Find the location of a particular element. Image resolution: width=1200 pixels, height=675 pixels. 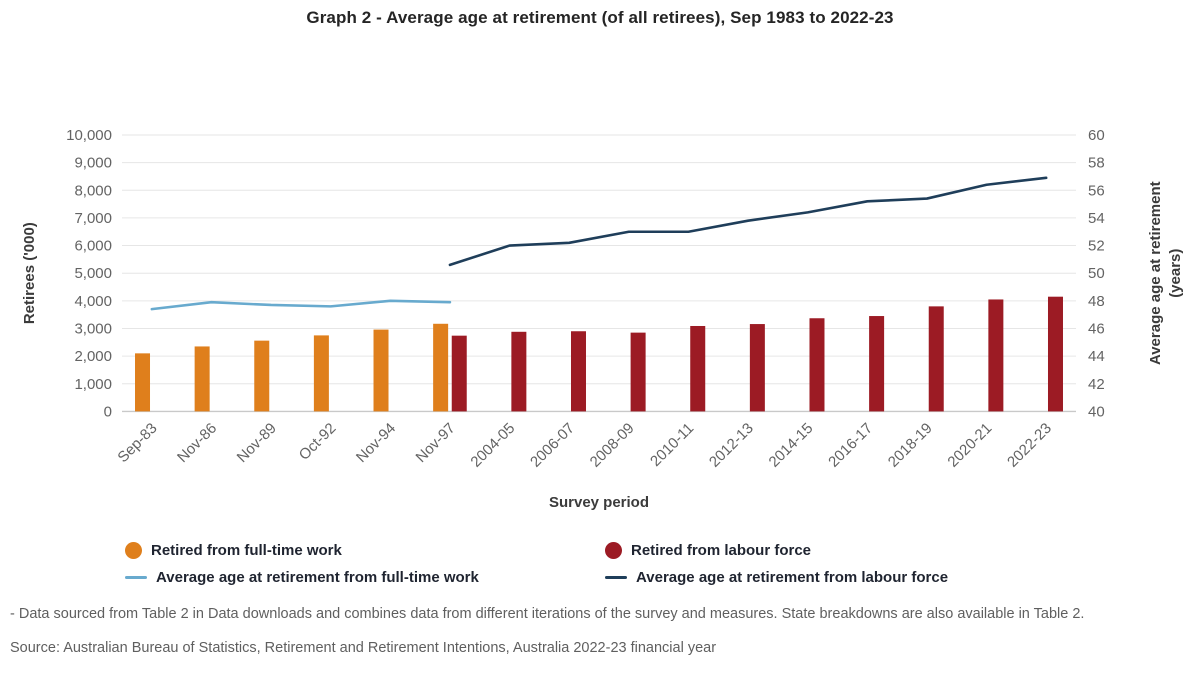

right-axis-tick-label: 56 is located at coordinates (1096, 190).